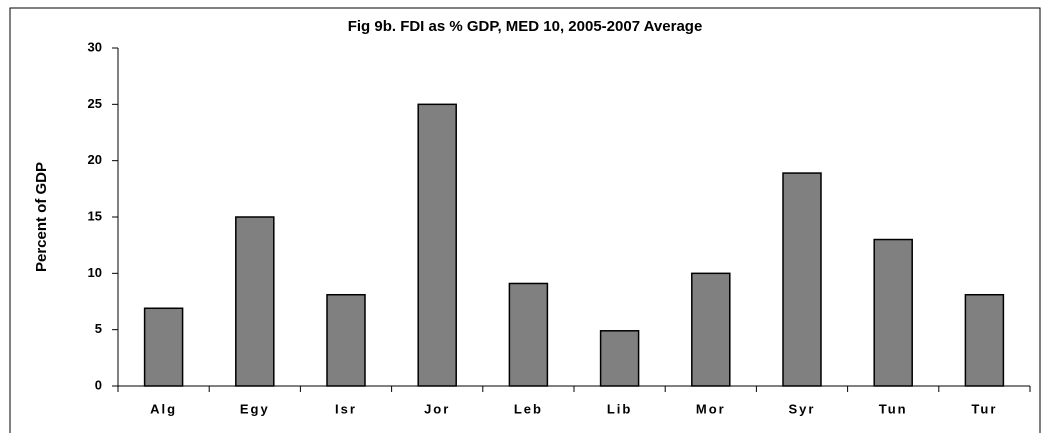  Describe the element at coordinates (984, 408) in the screenshot. I see `x-tick-label: Tur` at that location.